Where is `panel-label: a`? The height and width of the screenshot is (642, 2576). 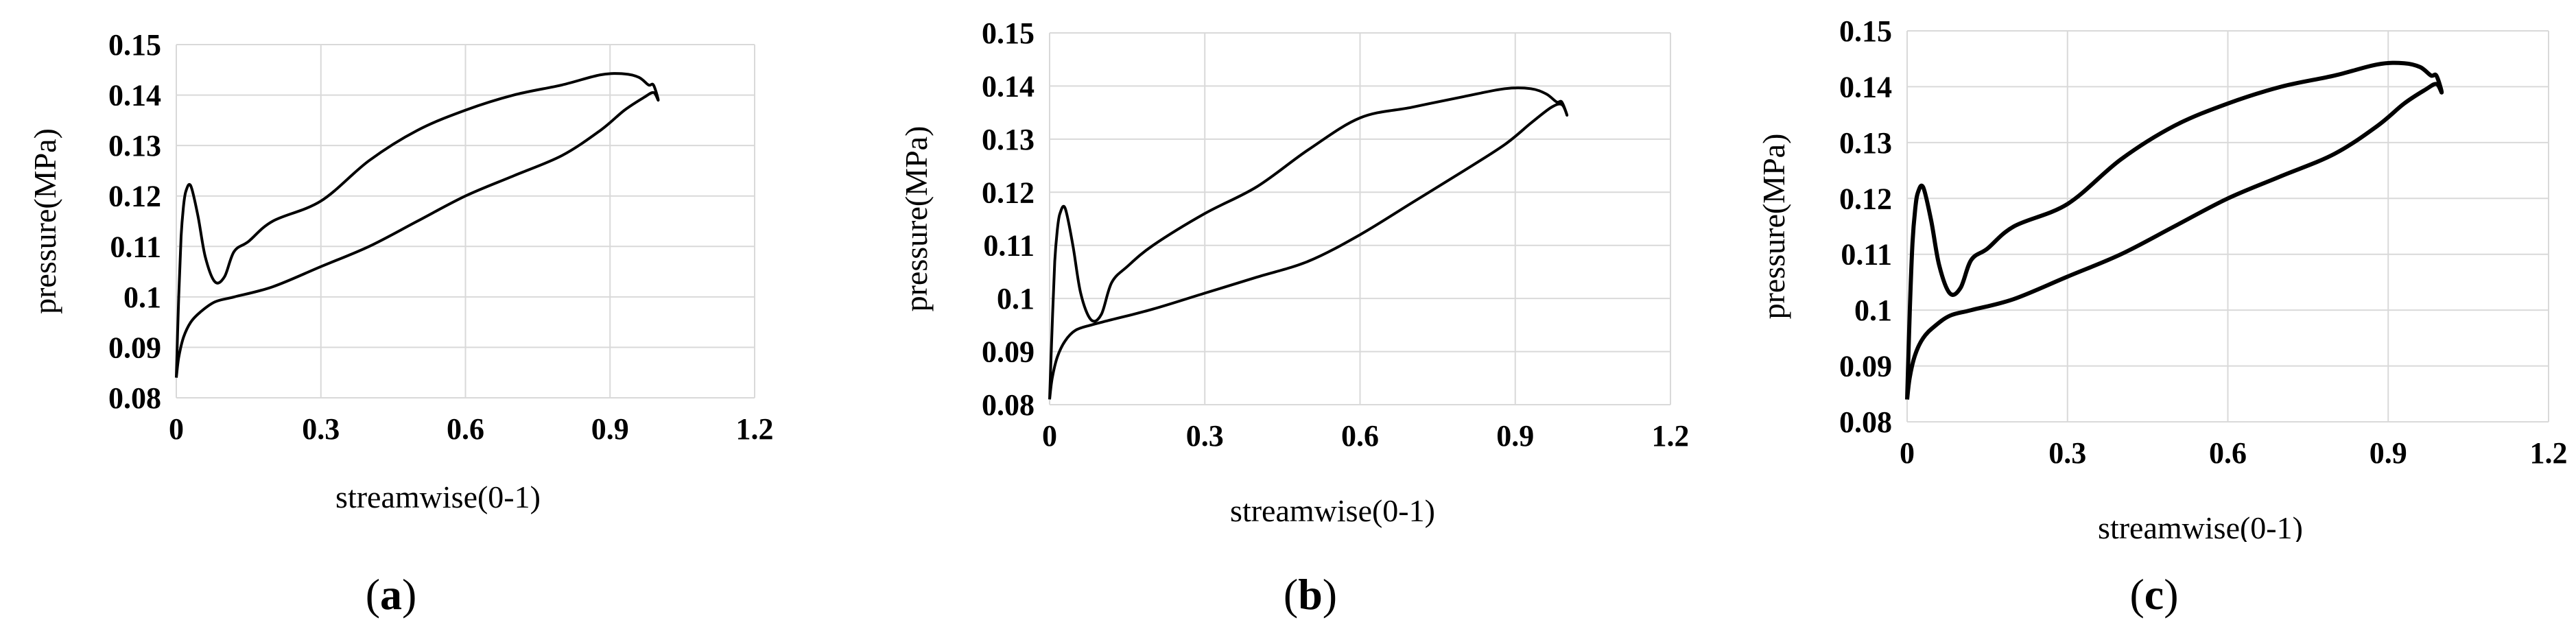
panel-label: a is located at coordinates (391, 594).